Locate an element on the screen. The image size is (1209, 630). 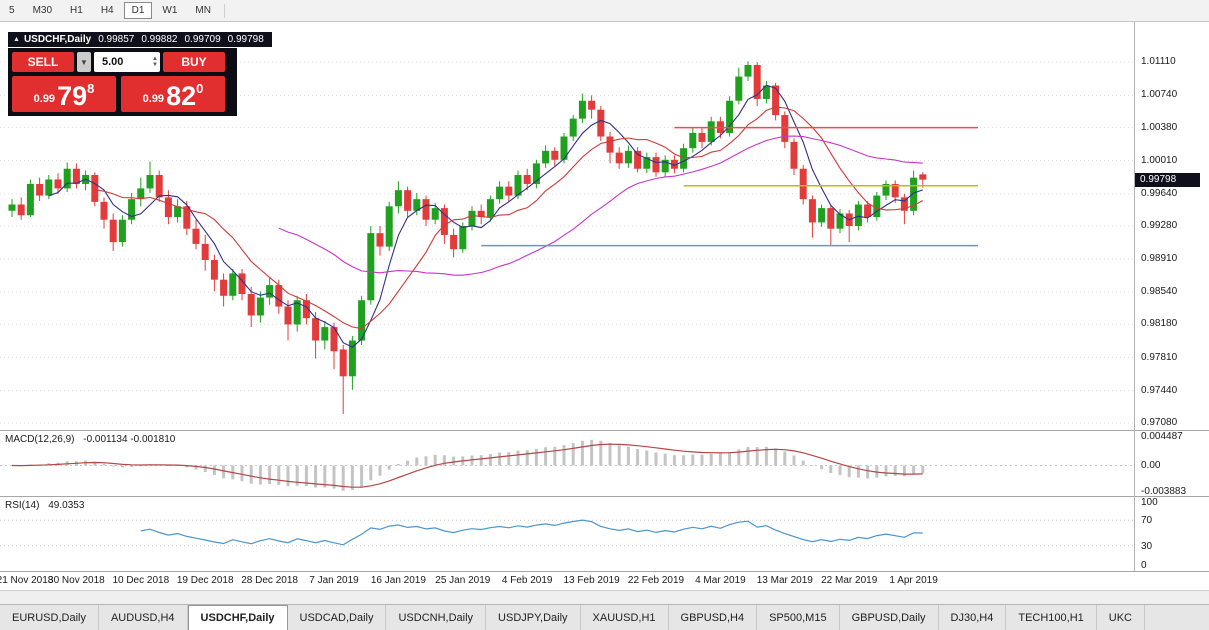
date-axis-label: 4 Feb 2019 is located at coordinates (527, 580).